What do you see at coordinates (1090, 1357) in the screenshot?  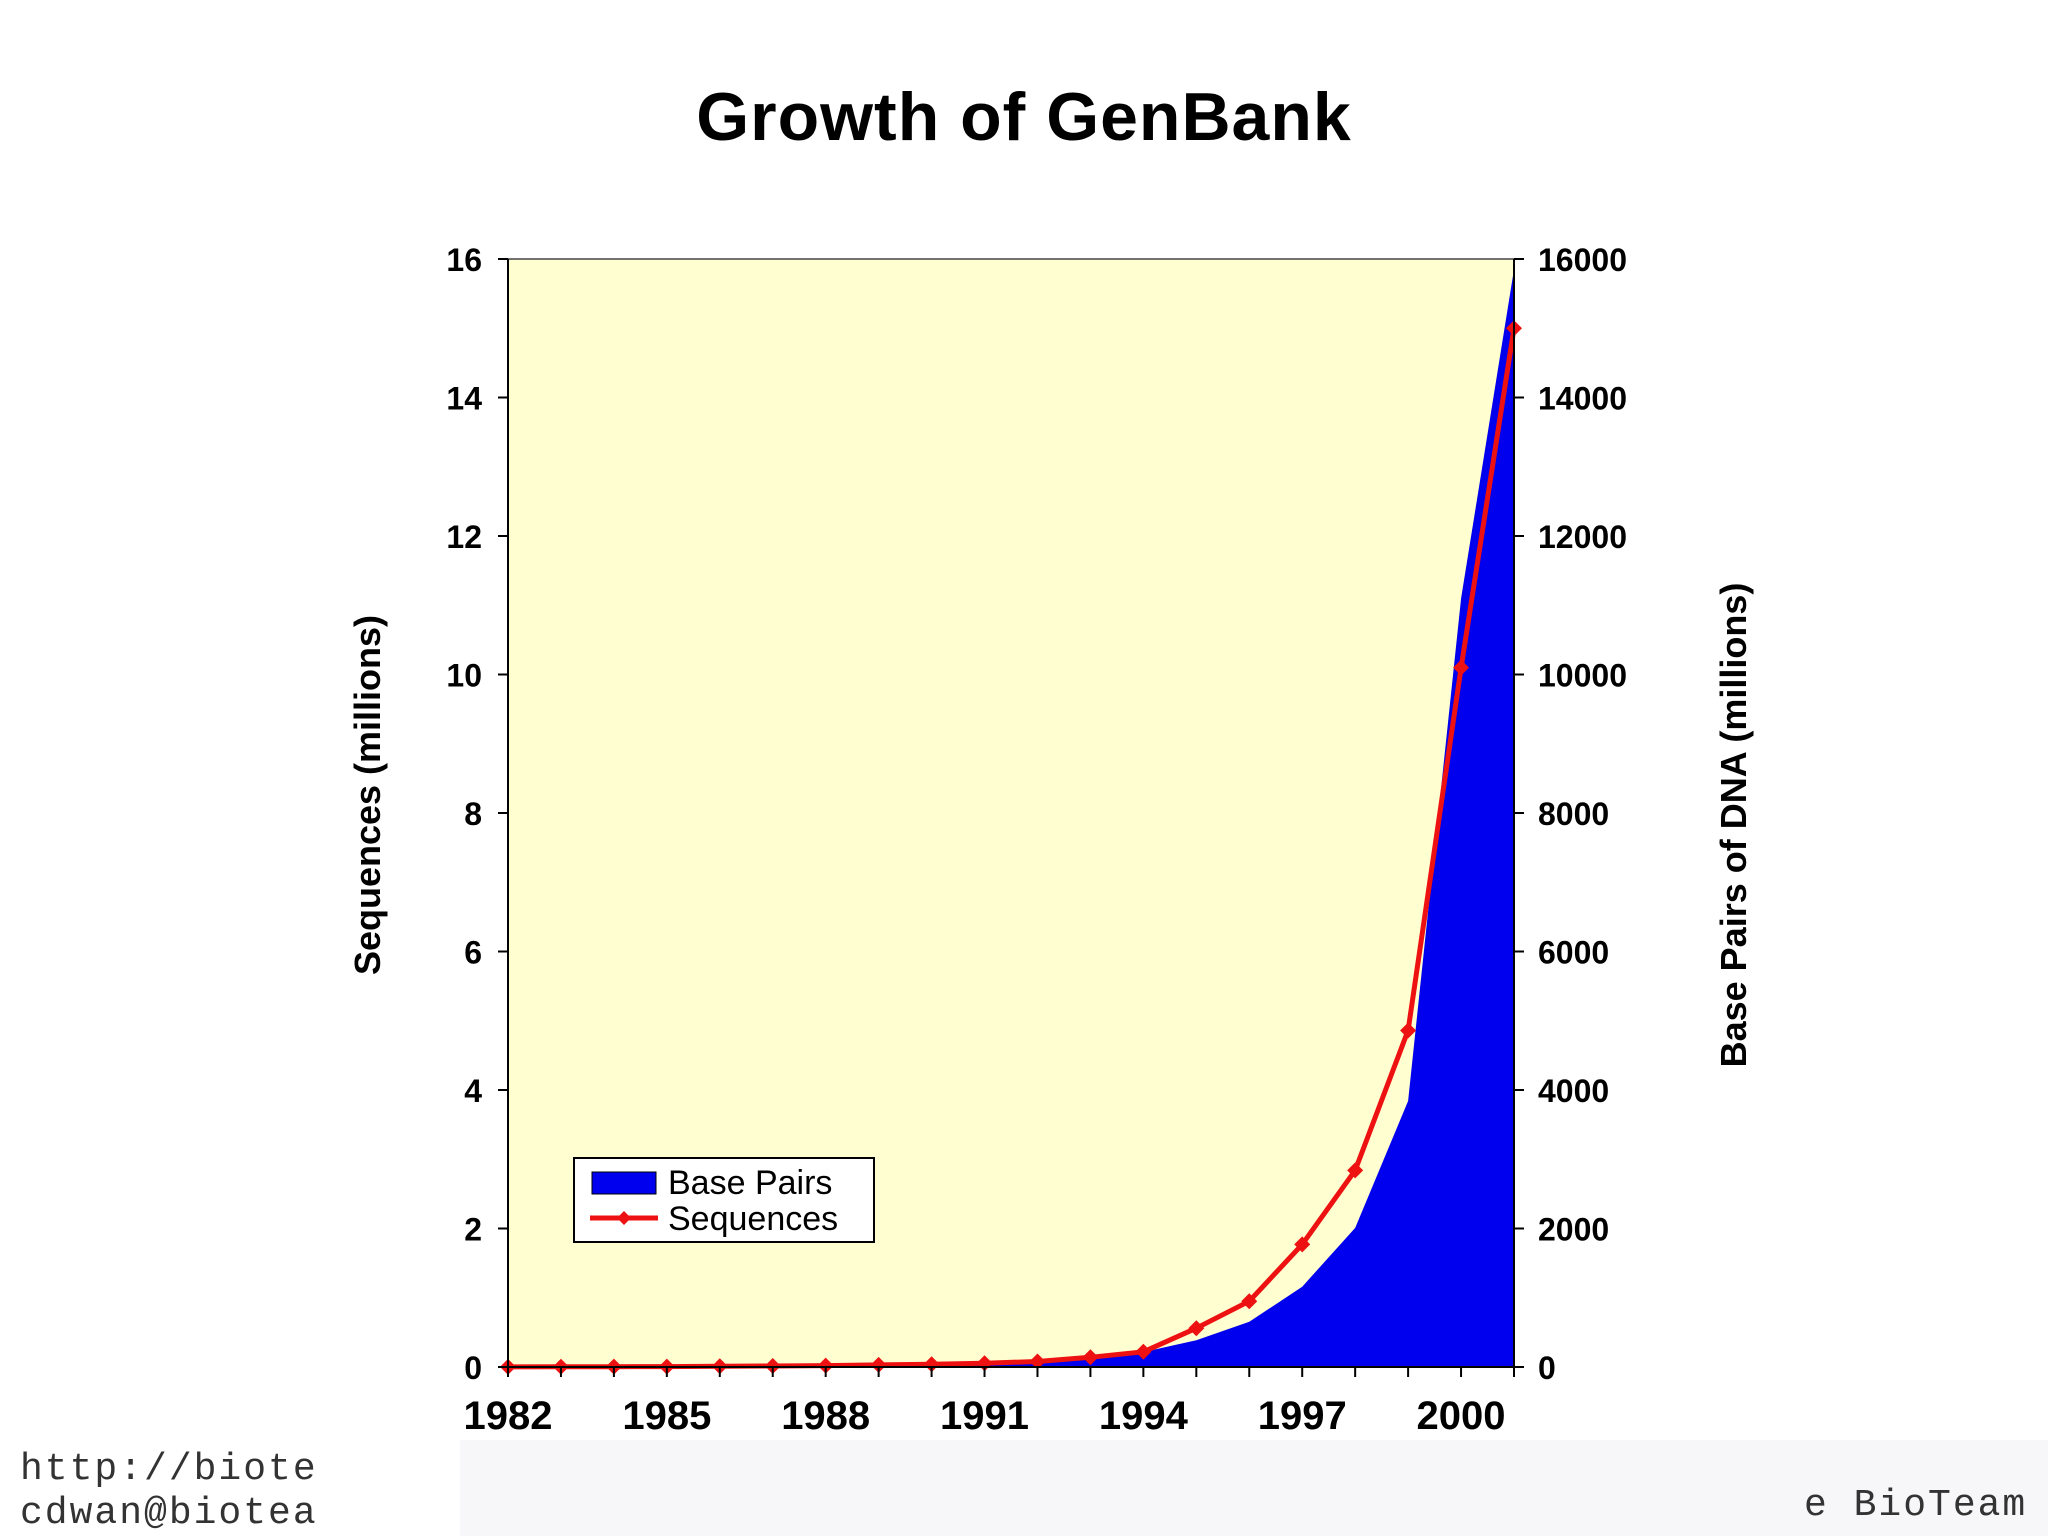 I see `sequences-point-1993` at bounding box center [1090, 1357].